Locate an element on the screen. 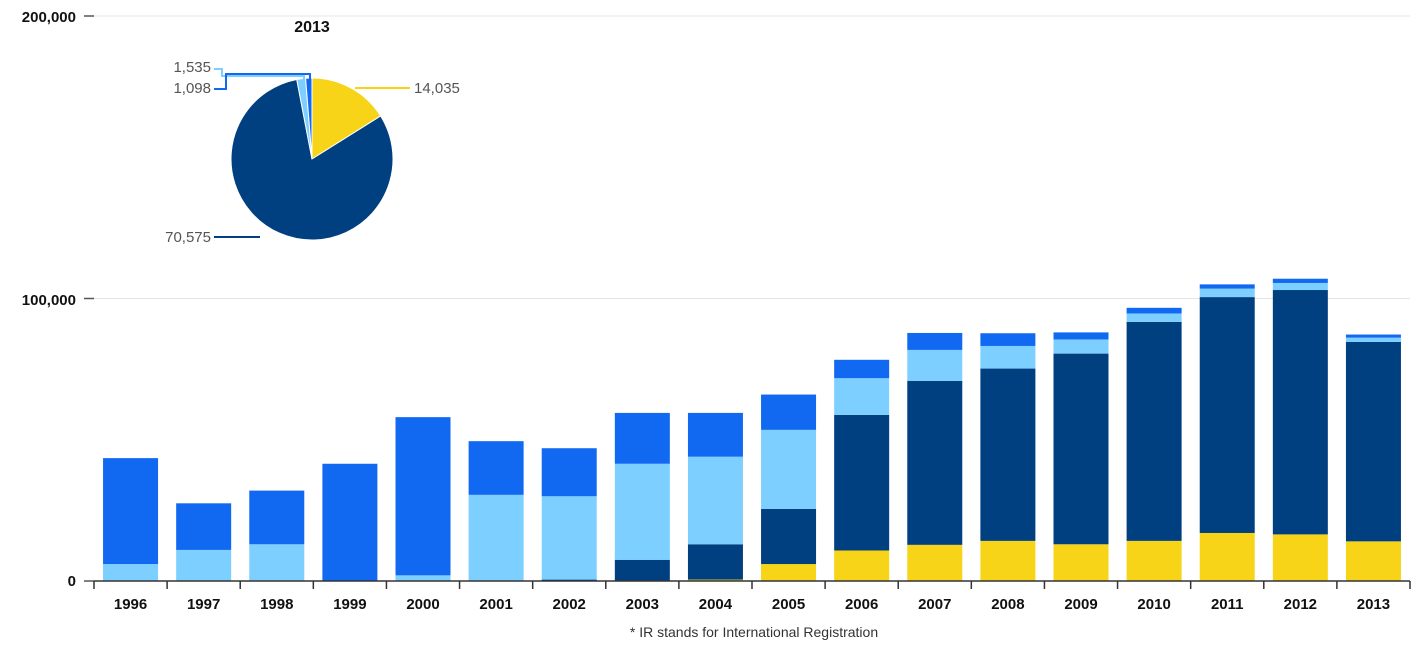  x-tick-label: 1999 is located at coordinates (349, 604).